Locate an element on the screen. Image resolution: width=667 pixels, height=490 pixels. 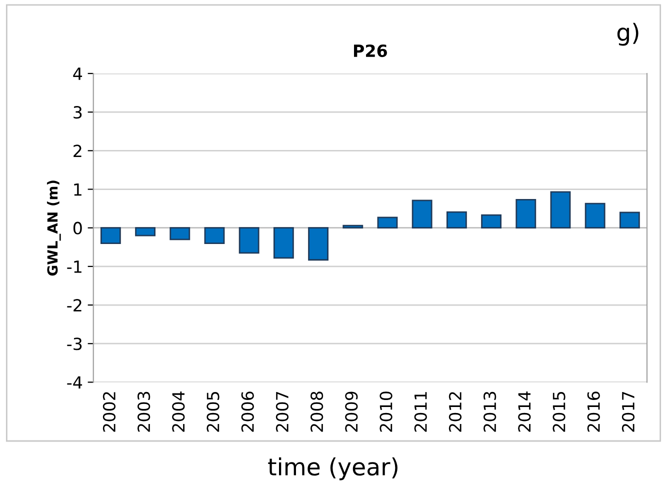
x-tick-label: 2002 is located at coordinates (109, 412).